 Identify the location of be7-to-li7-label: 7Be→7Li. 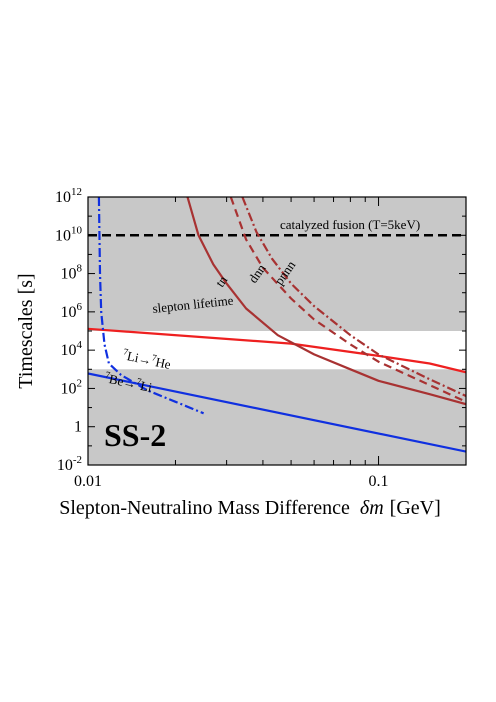
(128, 382).